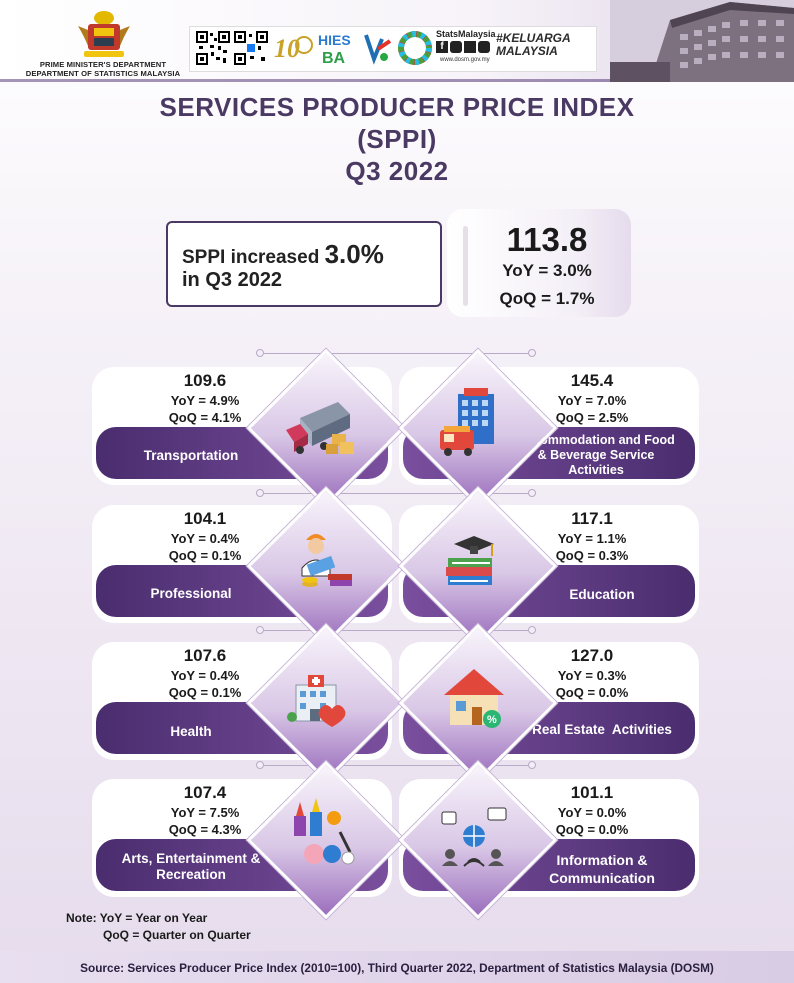 The image size is (794, 983). I want to click on sector-index: 107.4, so click(205, 792).